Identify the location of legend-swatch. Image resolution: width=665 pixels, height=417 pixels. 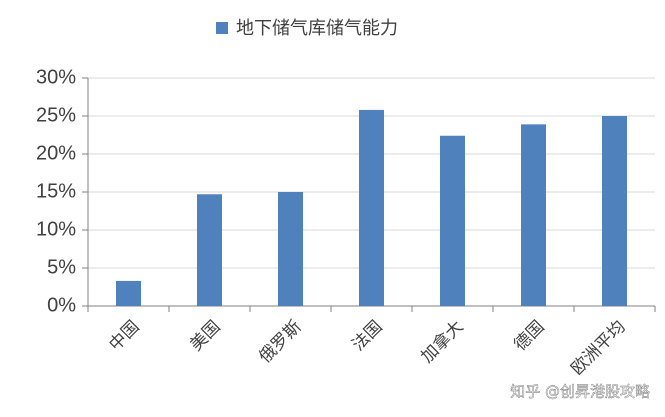
(222, 28).